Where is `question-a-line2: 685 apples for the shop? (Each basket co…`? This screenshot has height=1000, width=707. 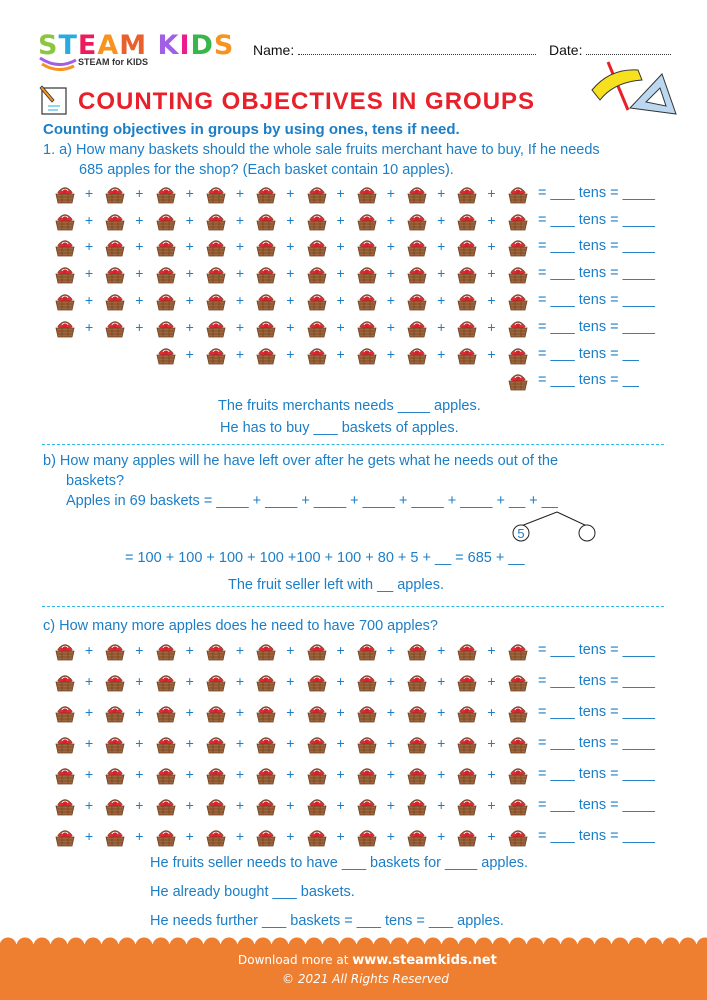 question-a-line2: 685 apples for the shop? (Each basket co… is located at coordinates (266, 170).